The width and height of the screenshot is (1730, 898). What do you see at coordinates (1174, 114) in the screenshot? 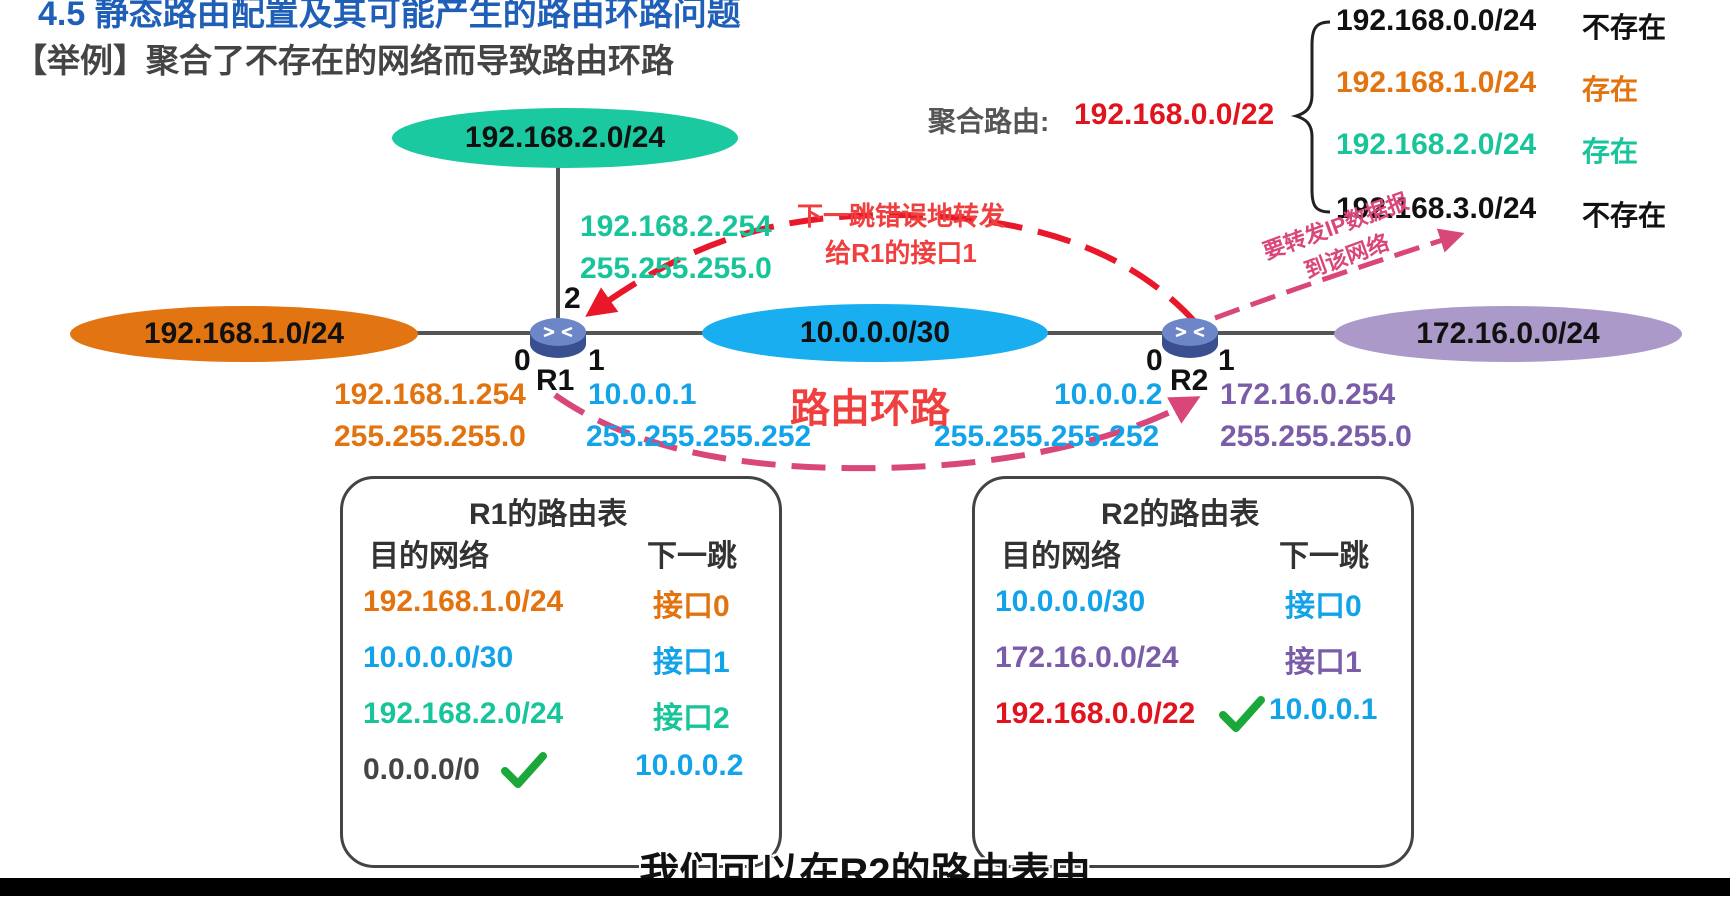
I see `aggregate-value: 192.168.0.0/22` at bounding box center [1174, 114].